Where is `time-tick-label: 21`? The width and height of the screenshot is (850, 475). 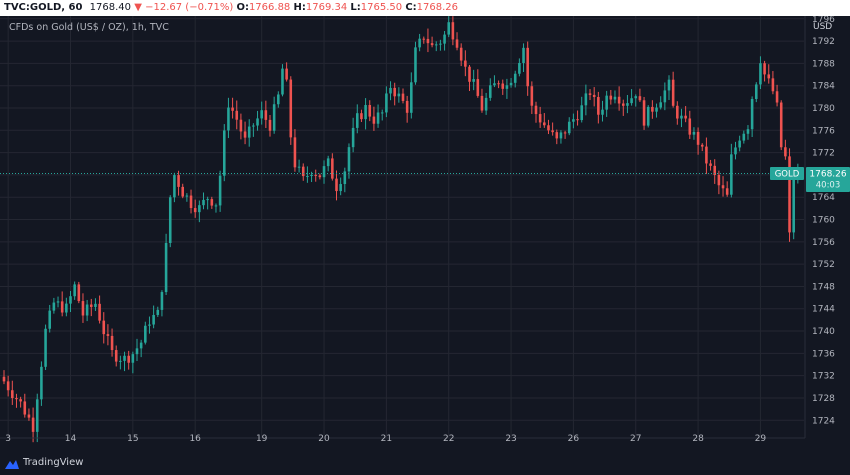 time-tick-label: 21 is located at coordinates (386, 439).